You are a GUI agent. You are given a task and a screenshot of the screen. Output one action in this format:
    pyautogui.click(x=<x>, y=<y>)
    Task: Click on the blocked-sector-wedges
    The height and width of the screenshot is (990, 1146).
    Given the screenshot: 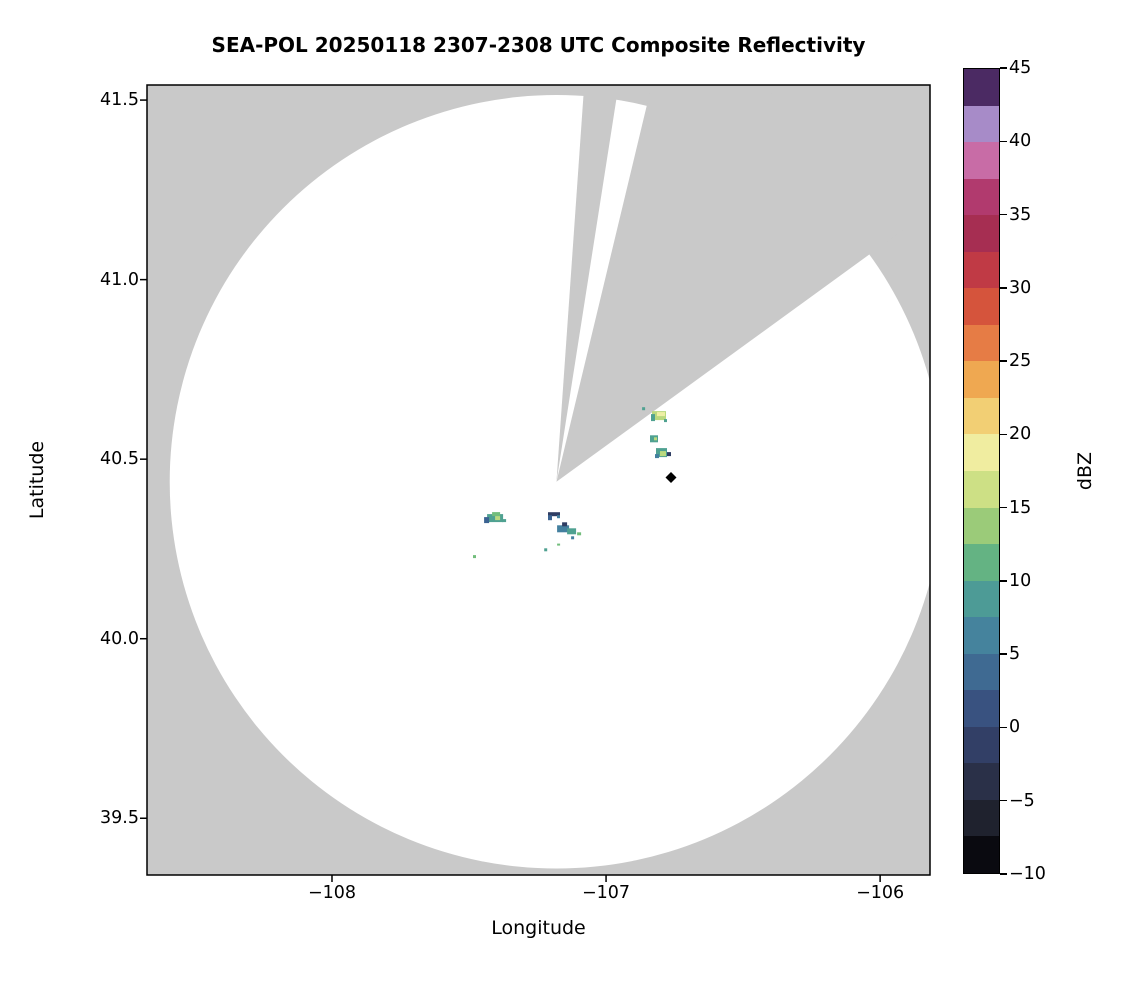 What is the action you would take?
    pyautogui.click(x=743, y=283)
    